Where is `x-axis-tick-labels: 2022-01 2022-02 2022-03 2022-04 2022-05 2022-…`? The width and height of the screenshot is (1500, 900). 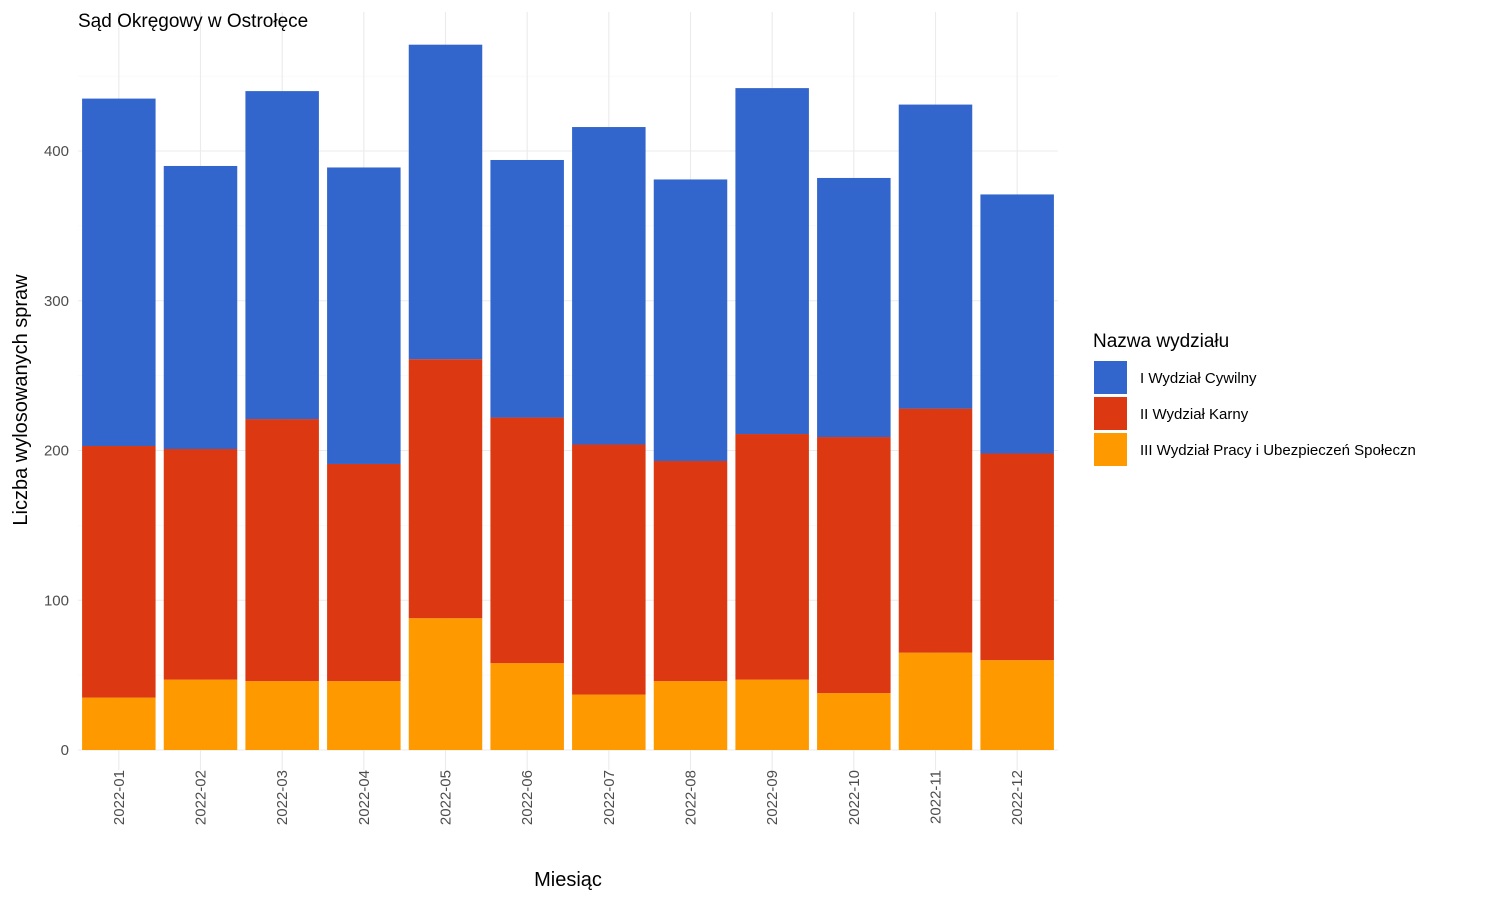 x-axis-tick-labels: 2022-01 2022-02 2022-03 2022-04 2022-05 2022-… is located at coordinates (568, 797).